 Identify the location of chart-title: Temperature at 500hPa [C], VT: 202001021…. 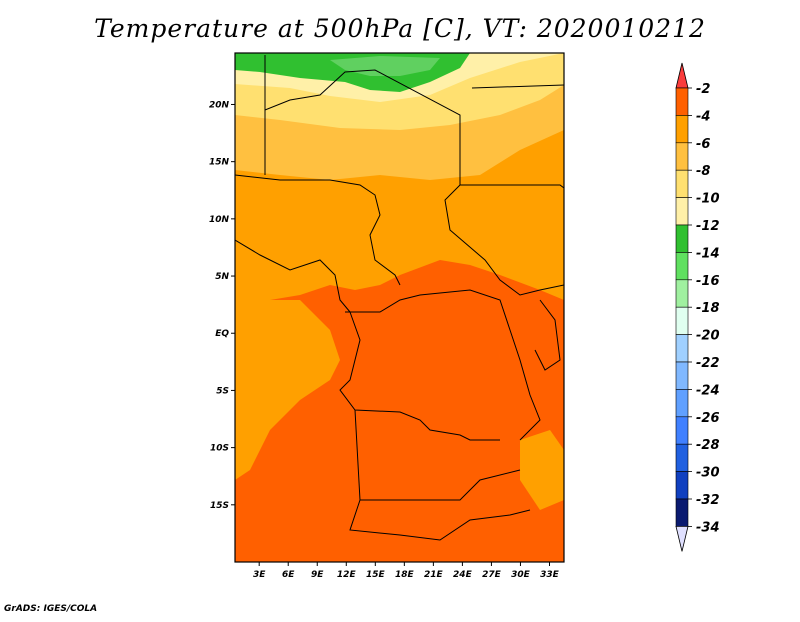
(400, 28).